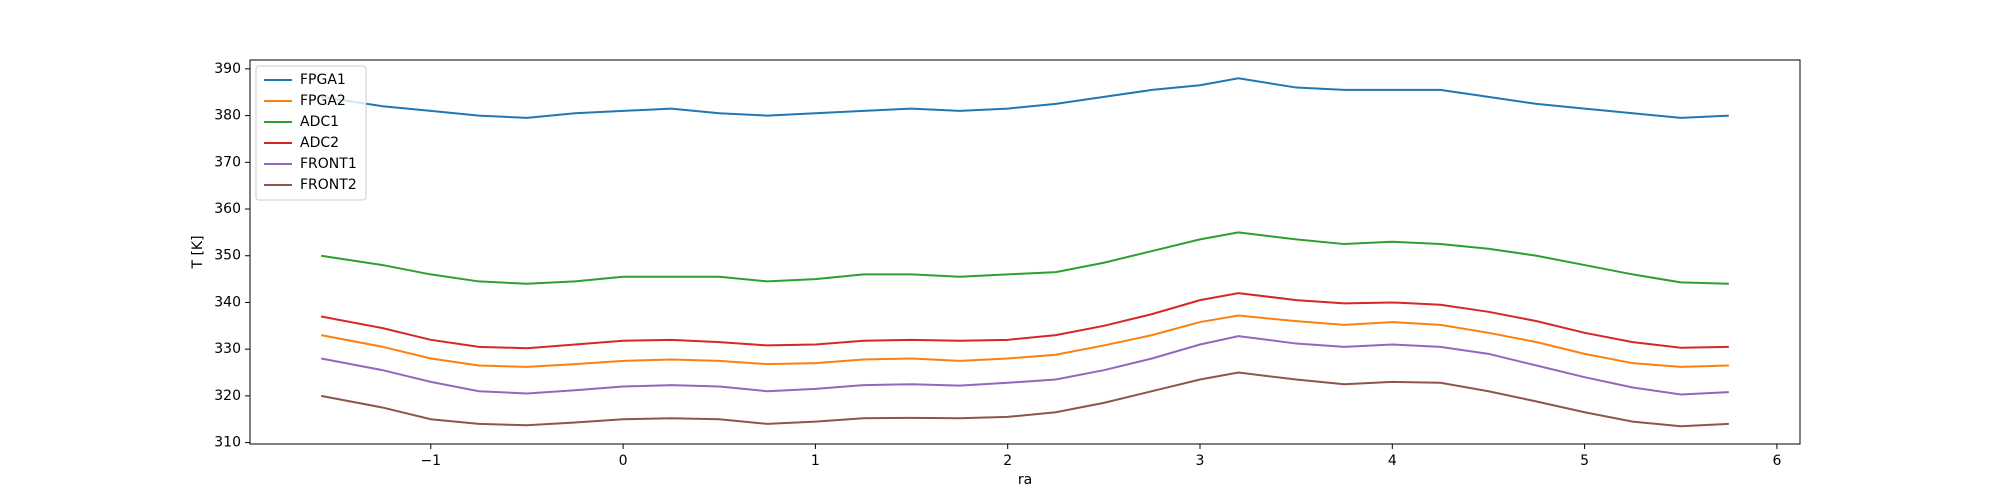  Describe the element at coordinates (323, 80) in the screenshot. I see `legend-label: FPGA1` at that location.